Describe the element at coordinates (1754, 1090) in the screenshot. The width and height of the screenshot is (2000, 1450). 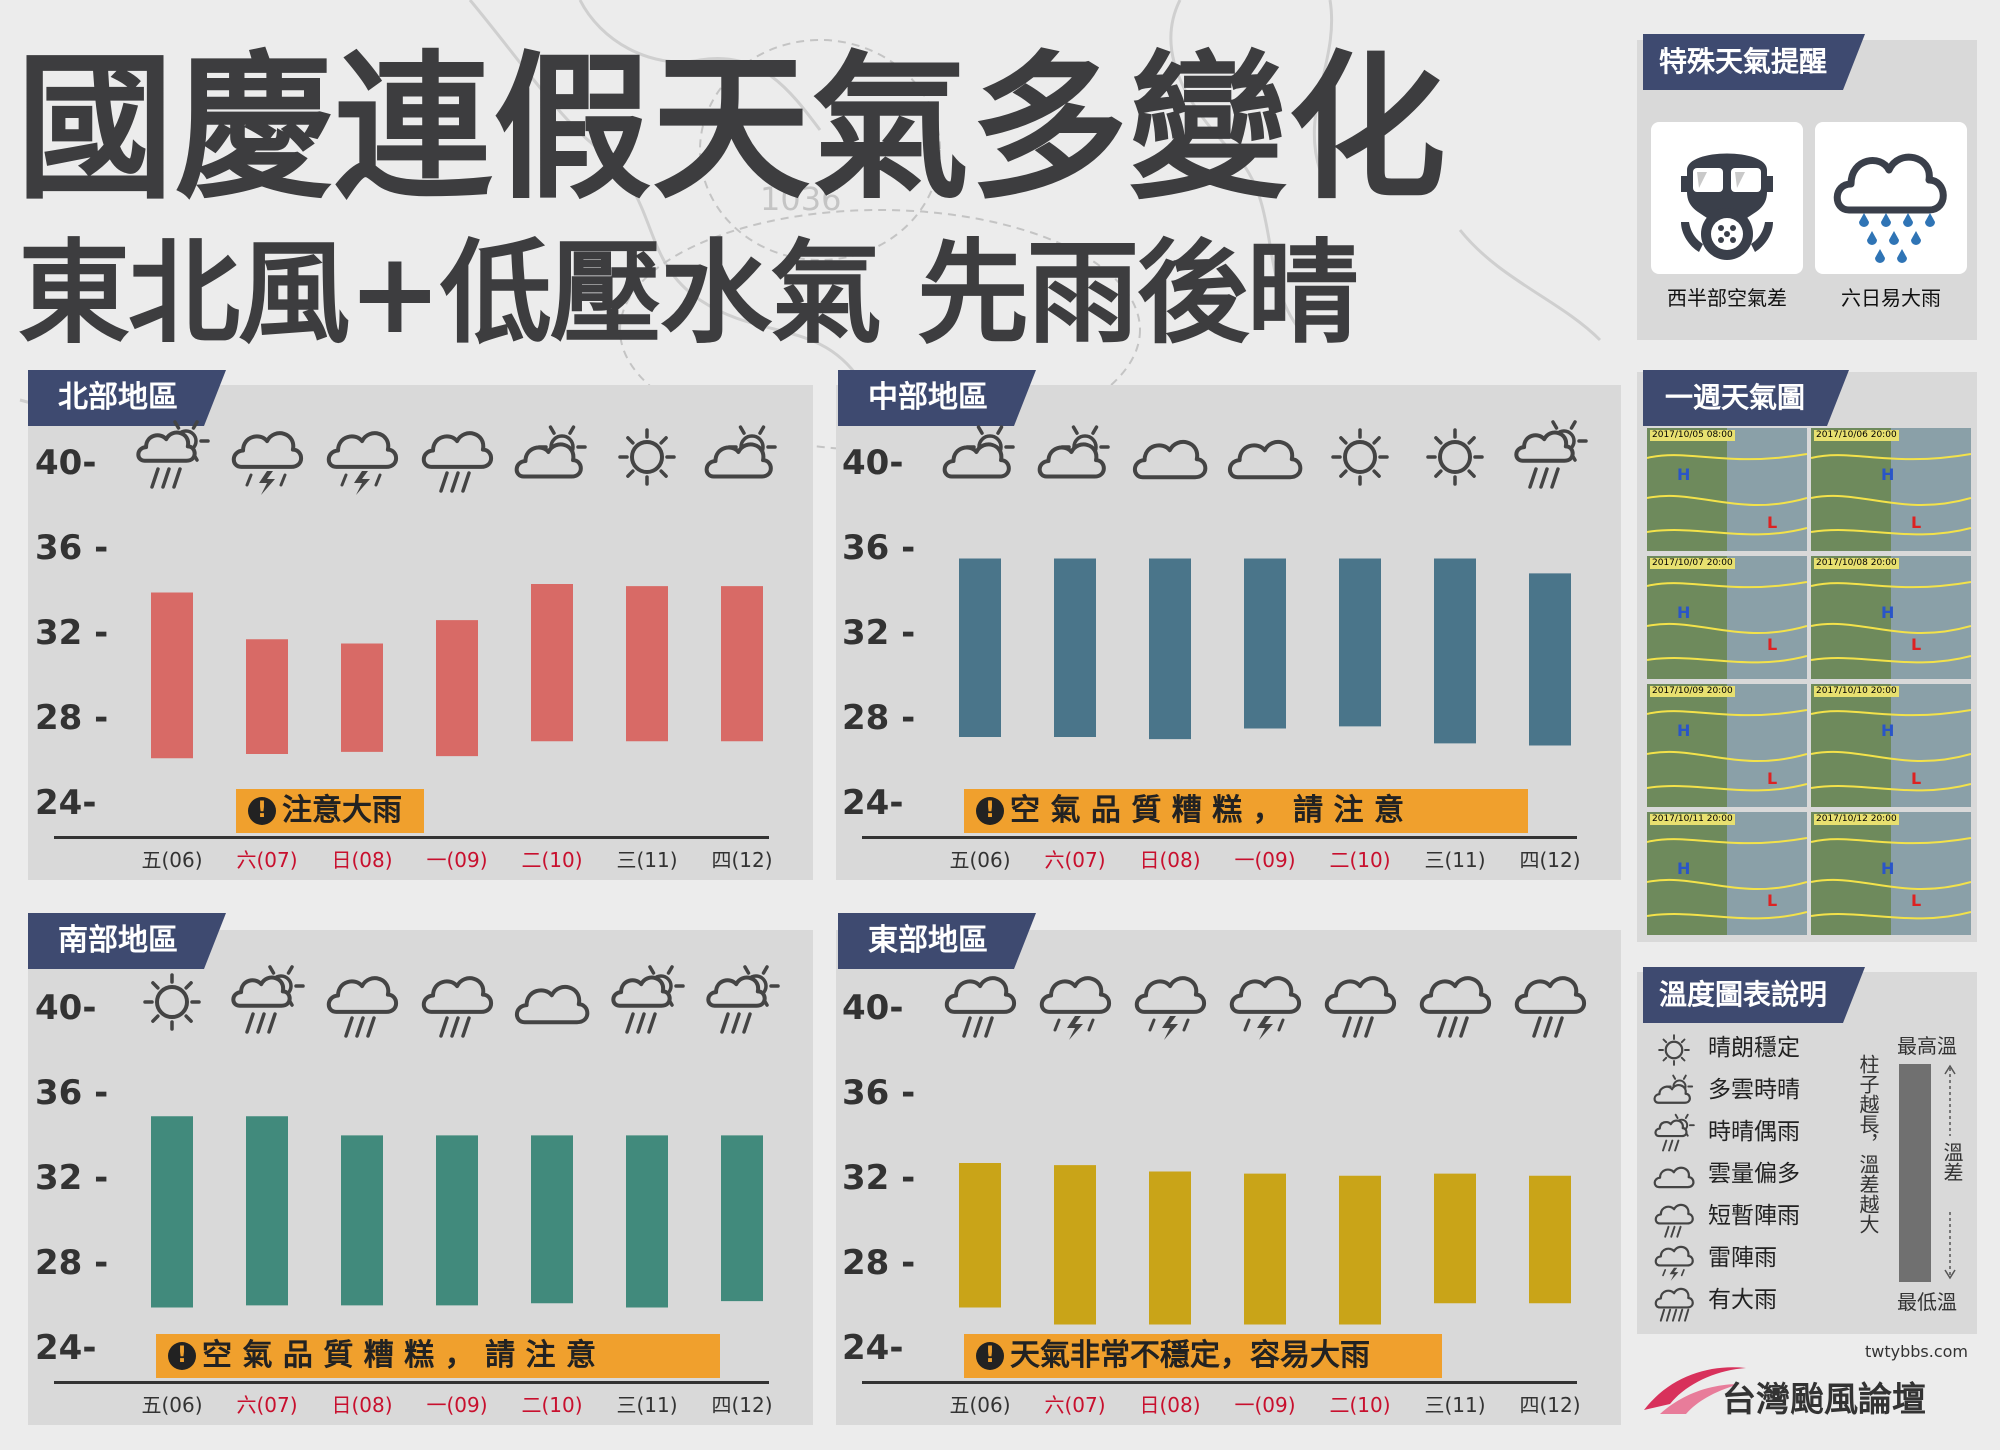
I see `legend-item-label: 多雲時晴` at that location.